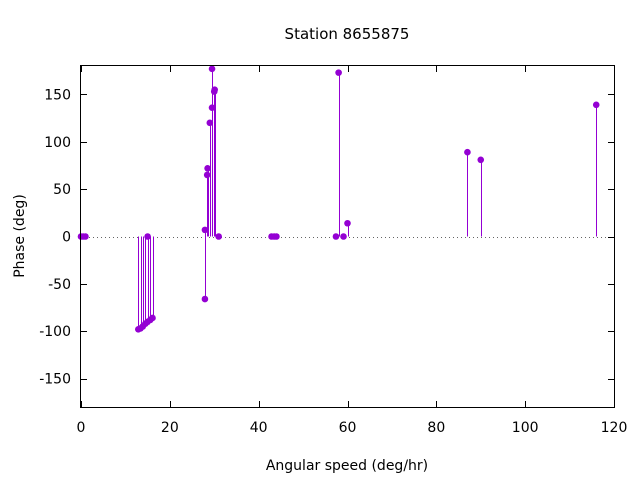 The height and width of the screenshot is (480, 640). What do you see at coordinates (59, 285) in the screenshot?
I see `y-tick-label: -50` at bounding box center [59, 285].